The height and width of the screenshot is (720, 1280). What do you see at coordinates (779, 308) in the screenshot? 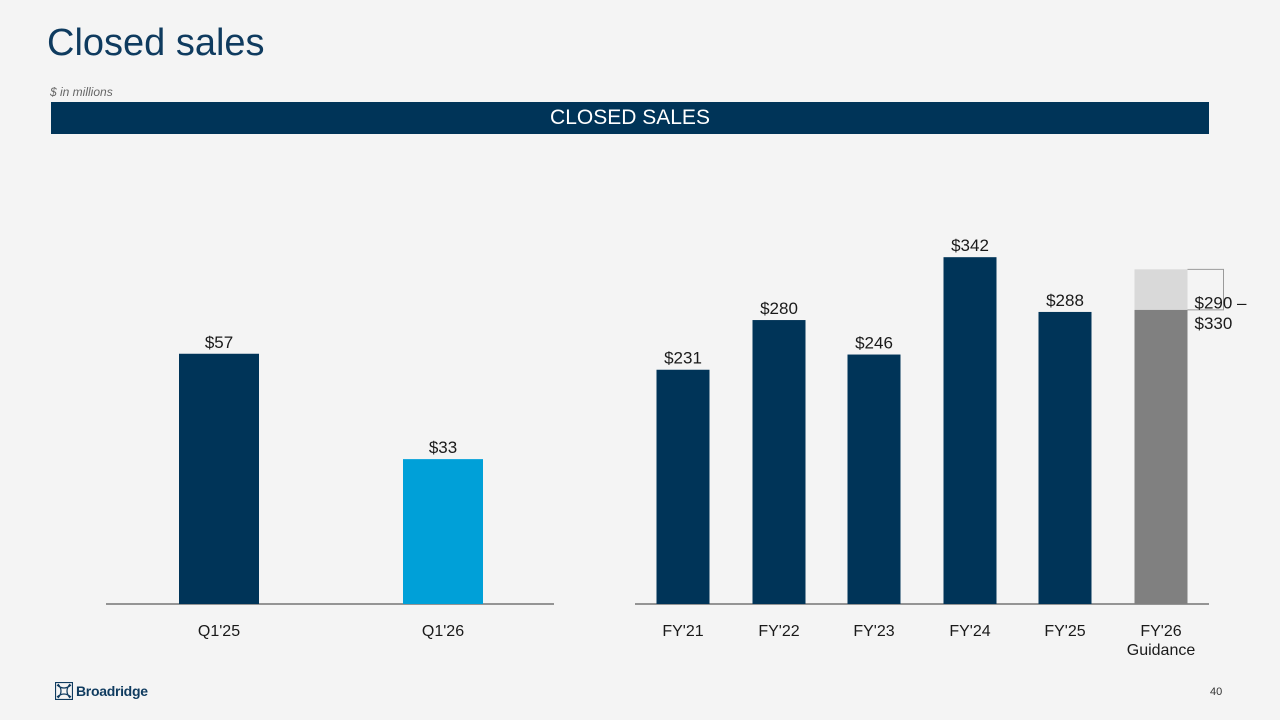
I see `data-label-fy-22: $280` at bounding box center [779, 308].